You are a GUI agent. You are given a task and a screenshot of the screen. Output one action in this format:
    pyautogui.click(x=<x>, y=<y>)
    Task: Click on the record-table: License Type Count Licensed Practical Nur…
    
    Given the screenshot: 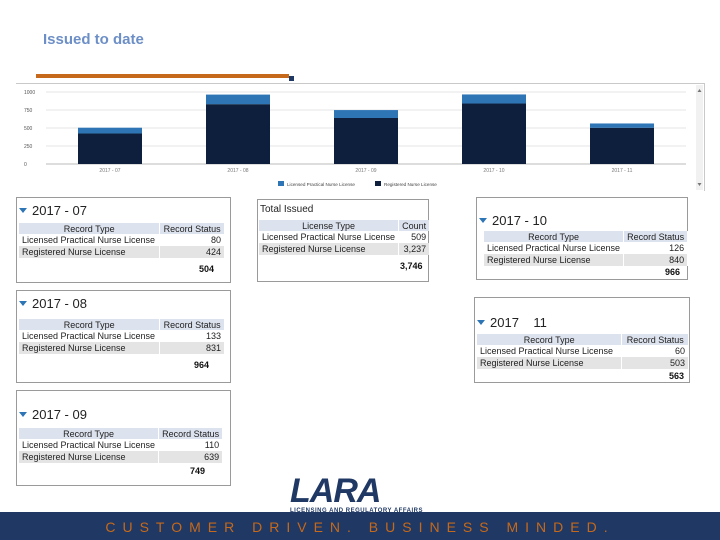 What is the action you would take?
    pyautogui.click(x=345, y=237)
    